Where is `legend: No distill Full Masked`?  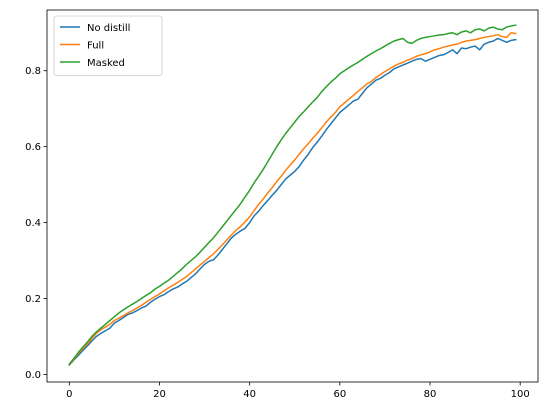 legend: No distill Full Masked is located at coordinates (108, 45).